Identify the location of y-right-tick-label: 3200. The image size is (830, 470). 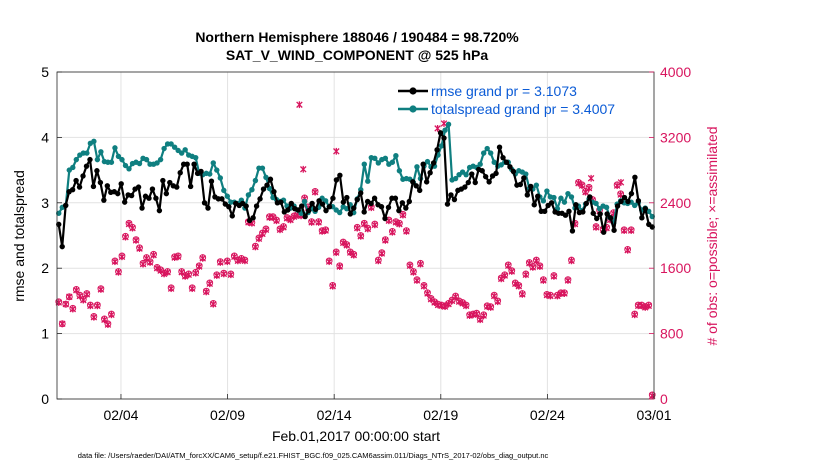
(675, 137).